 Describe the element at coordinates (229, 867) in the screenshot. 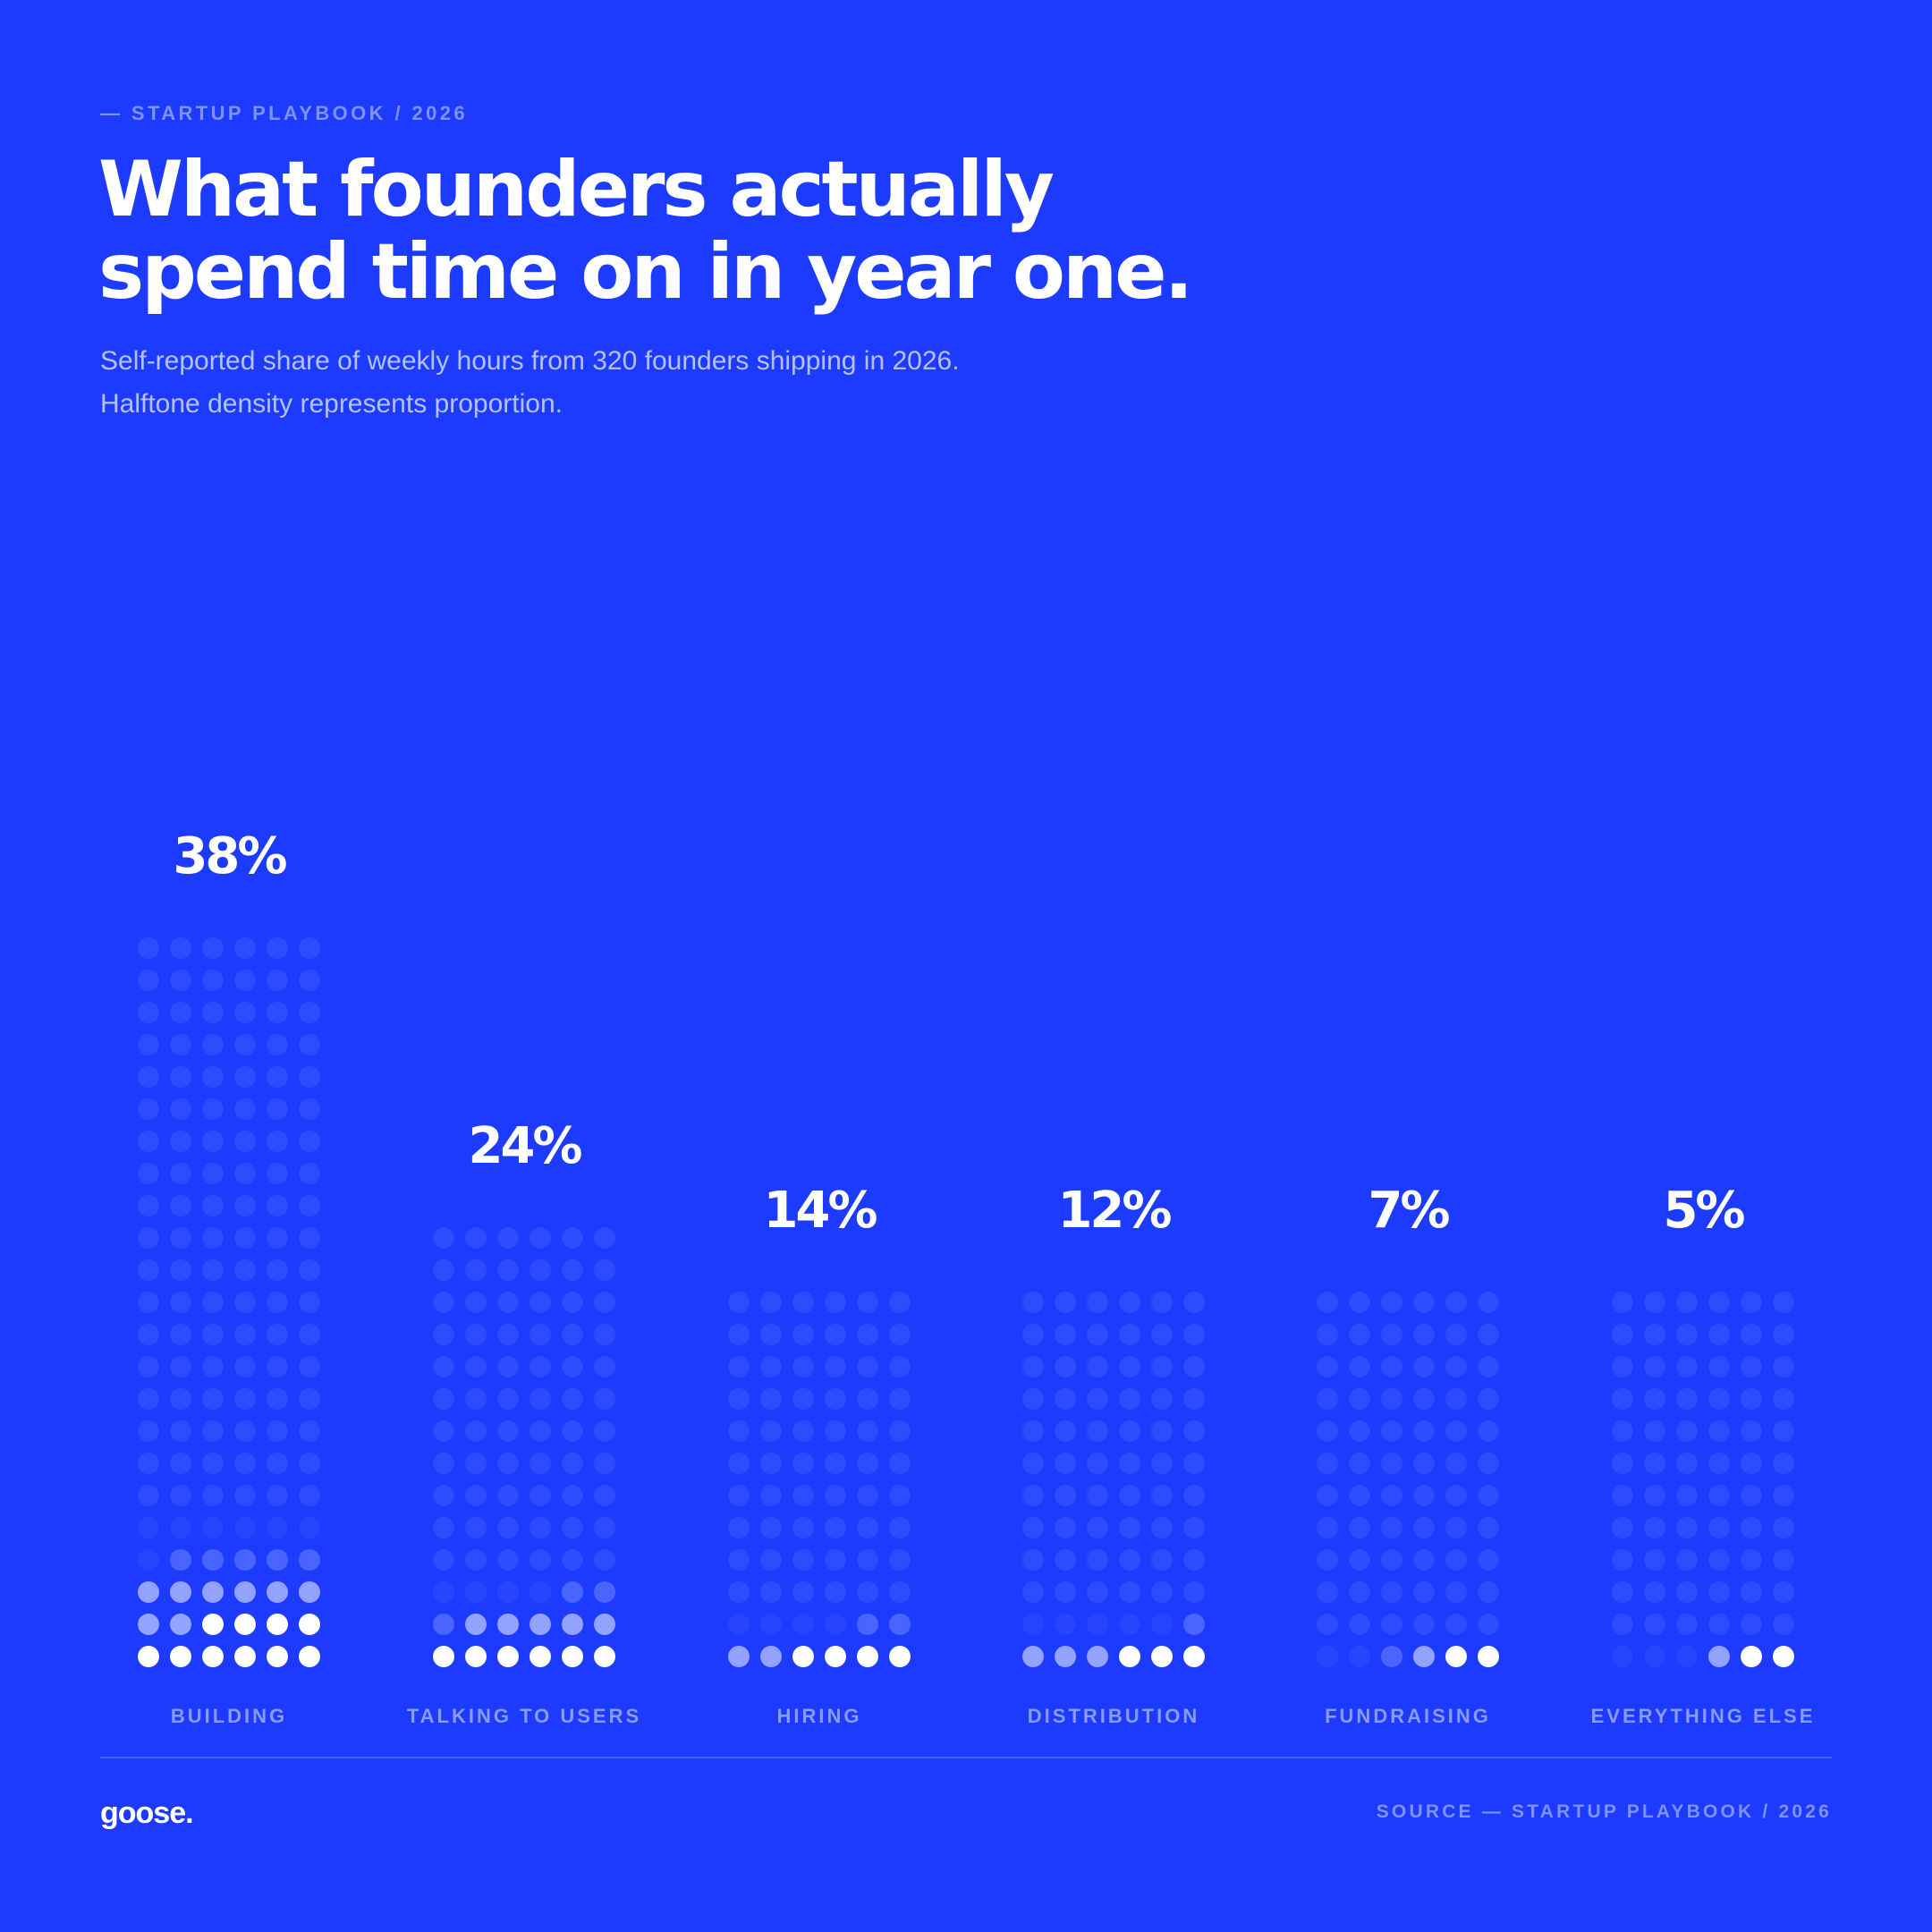

I see `bar-building: 38% BUILDING` at that location.